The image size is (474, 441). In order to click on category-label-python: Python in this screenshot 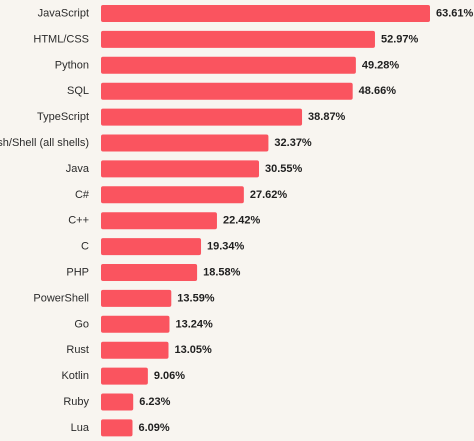, I will do `click(72, 65)`.